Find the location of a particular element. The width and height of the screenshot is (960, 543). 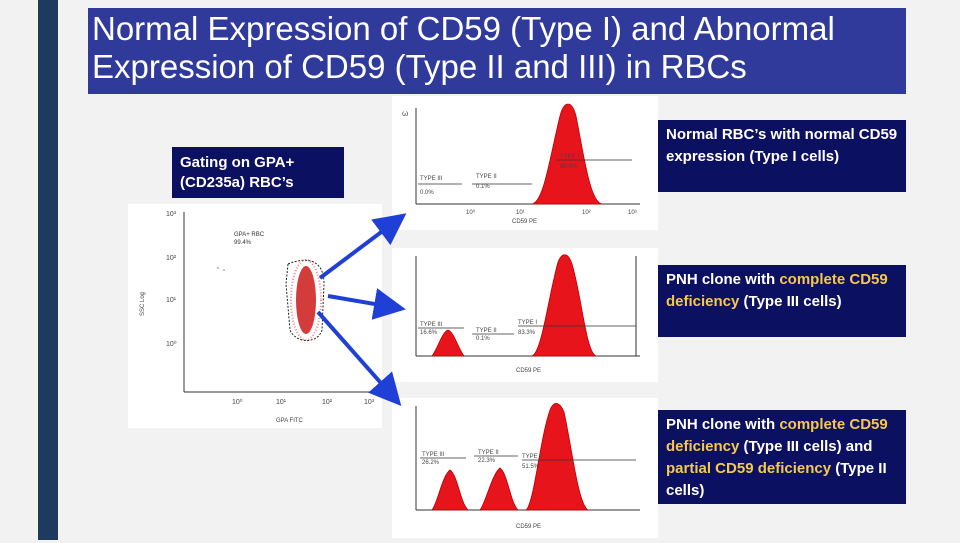

left-accent-bar is located at coordinates (48, 270).